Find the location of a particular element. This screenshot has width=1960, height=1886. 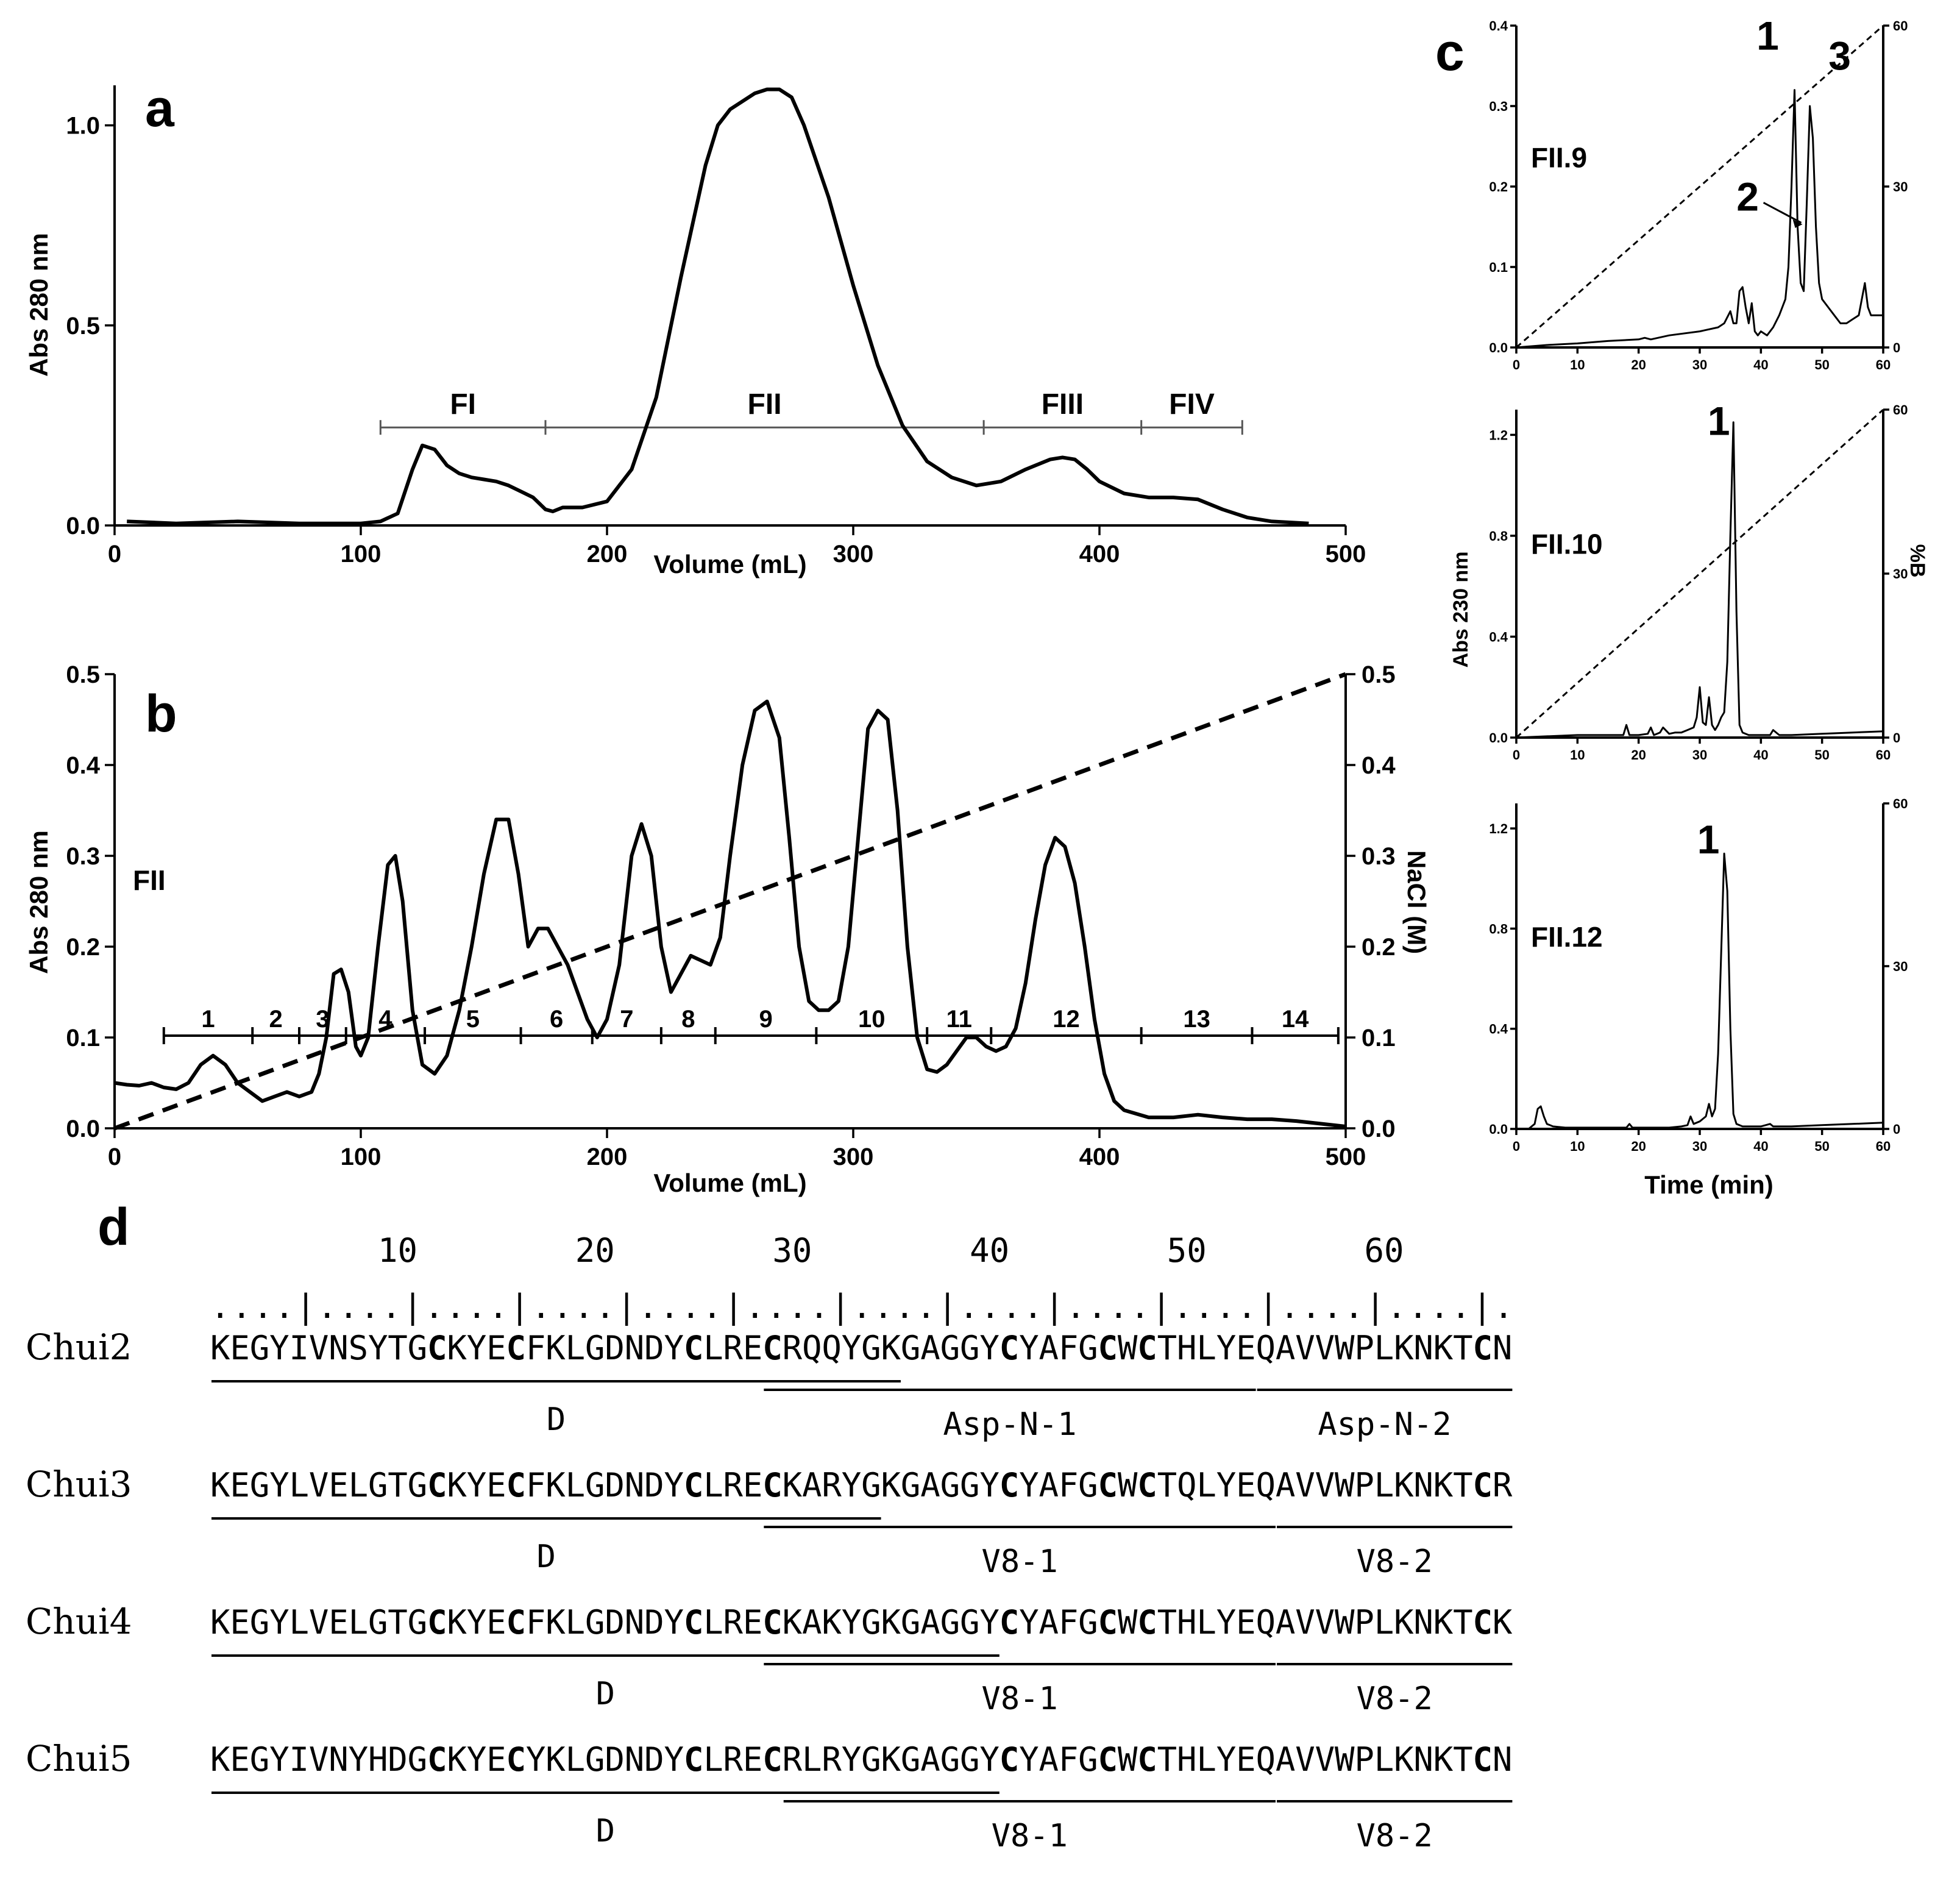

chart-a-xtick-label: 300 is located at coordinates (853, 555).